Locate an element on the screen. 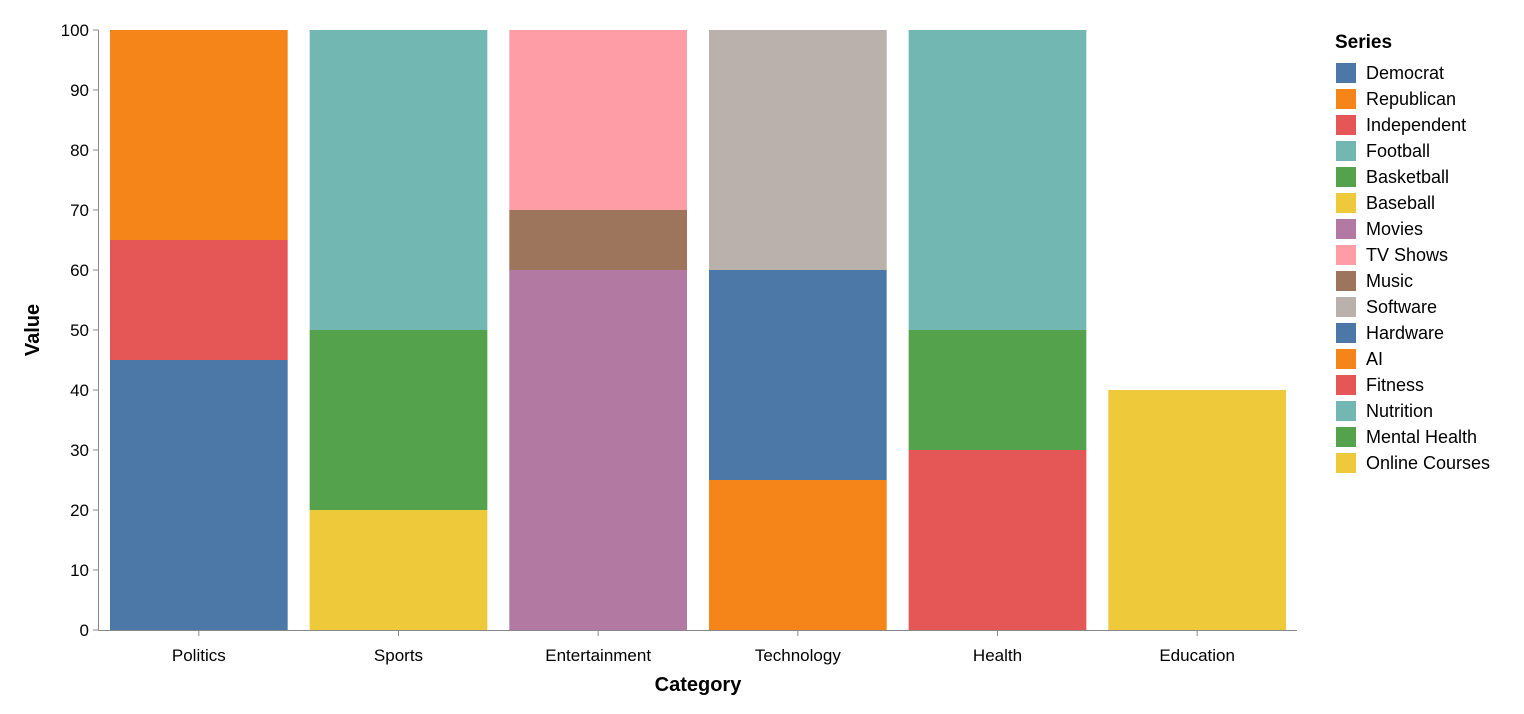  bar-technology-ai is located at coordinates (797, 555).